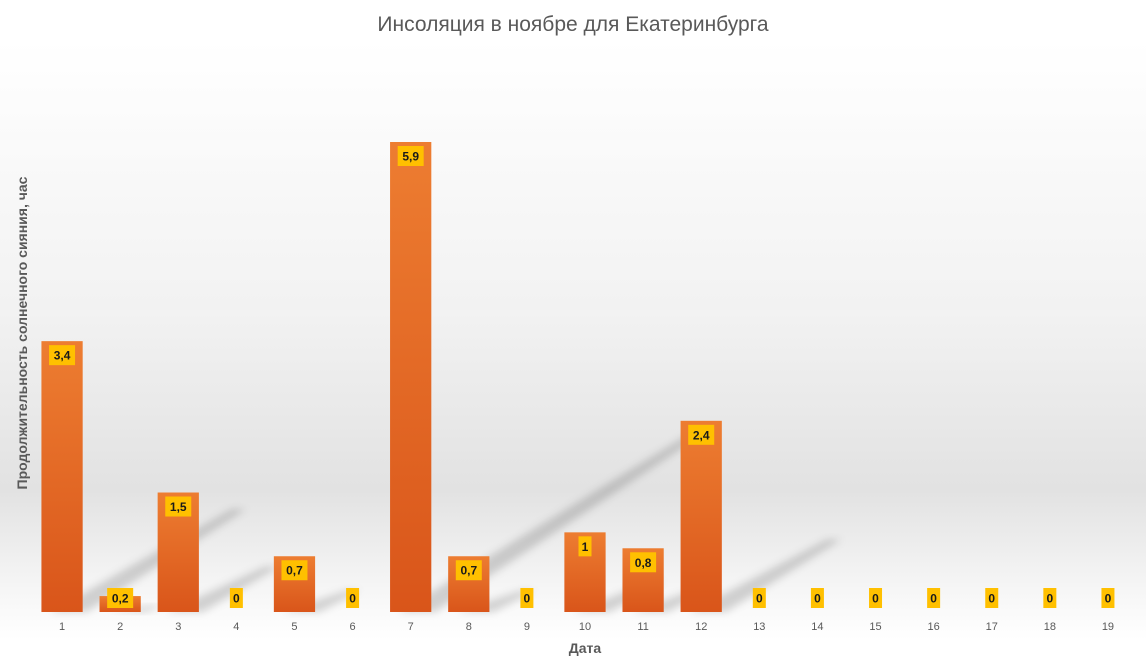 Image resolution: width=1146 pixels, height=667 pixels. What do you see at coordinates (411, 627) in the screenshot?
I see `x-tick-label: 7` at bounding box center [411, 627].